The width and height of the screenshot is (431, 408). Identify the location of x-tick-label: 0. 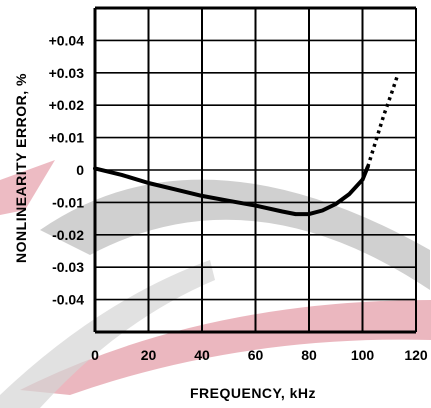
(95, 355).